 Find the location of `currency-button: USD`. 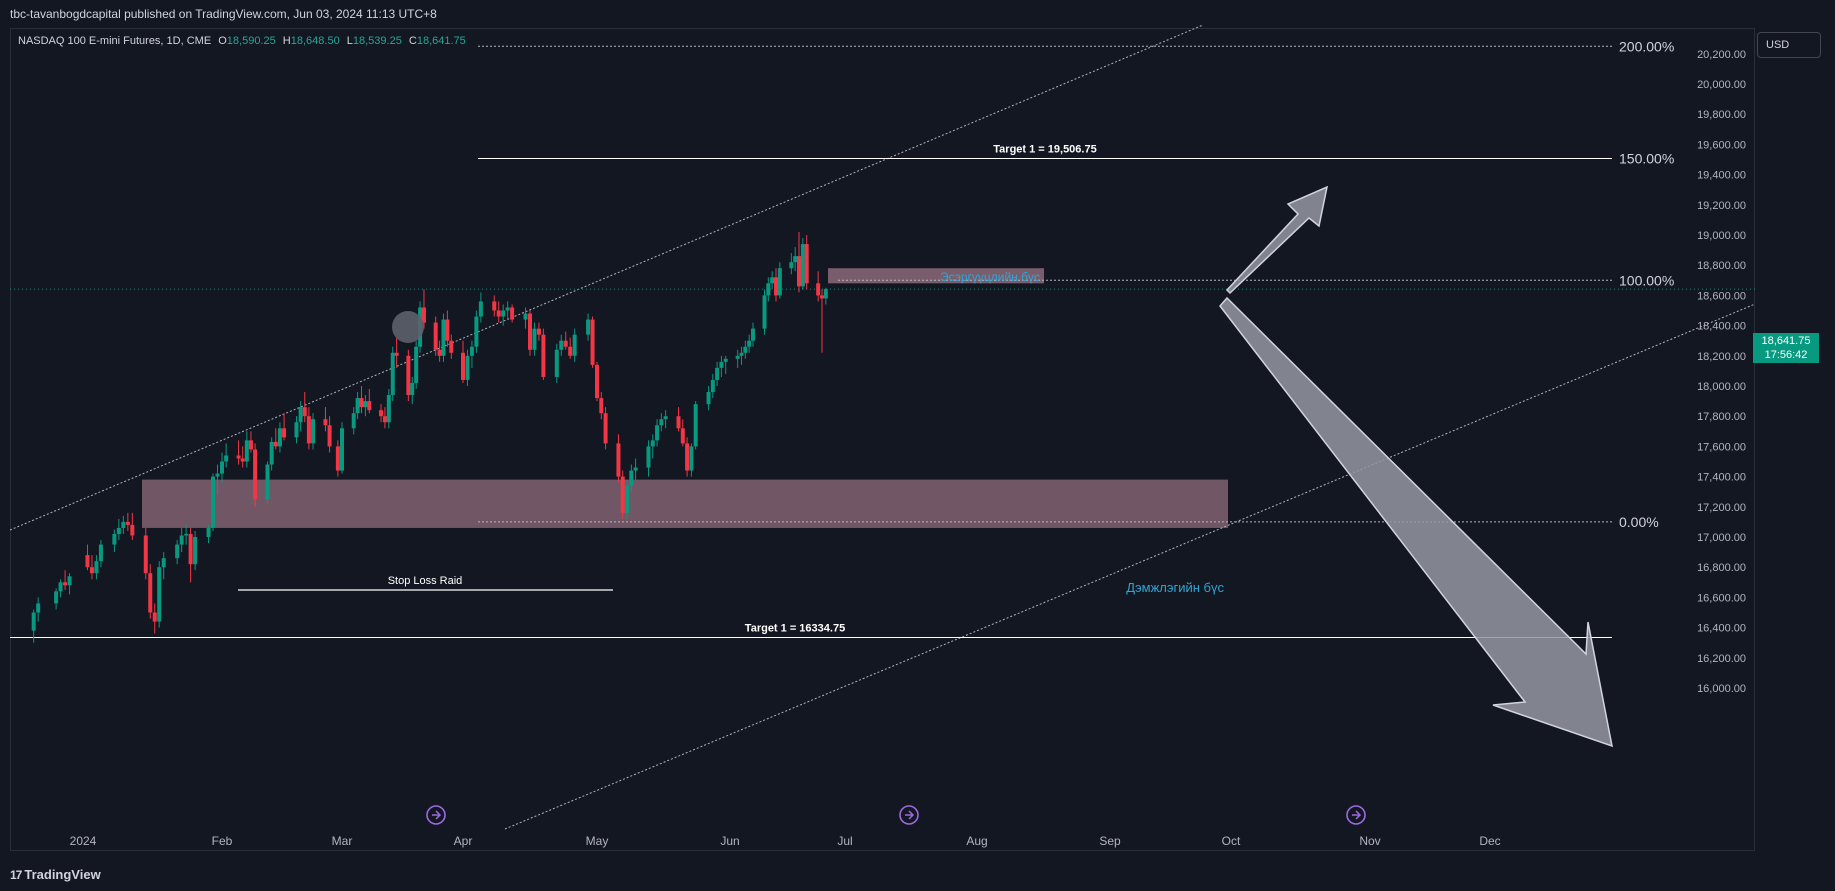

currency-button: USD is located at coordinates (1789, 45).